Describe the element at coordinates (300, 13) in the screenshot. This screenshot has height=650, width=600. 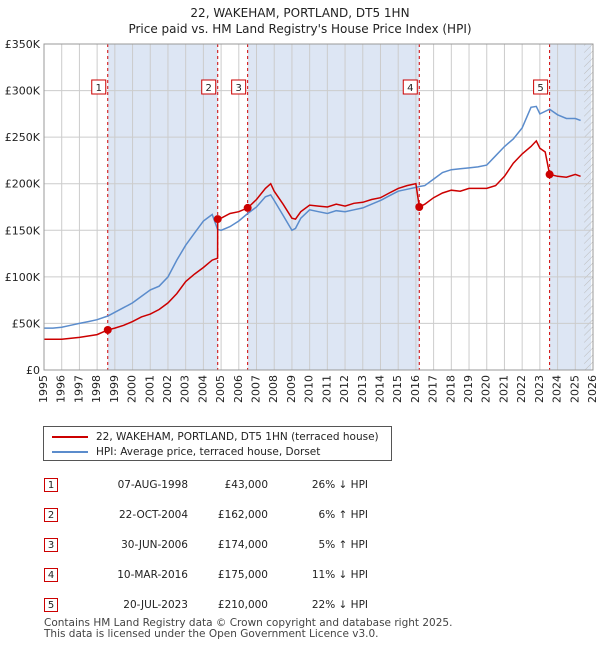
I see `chart-title: 22, WAKEHAM, PORTLAND, DT5 1HN` at that location.